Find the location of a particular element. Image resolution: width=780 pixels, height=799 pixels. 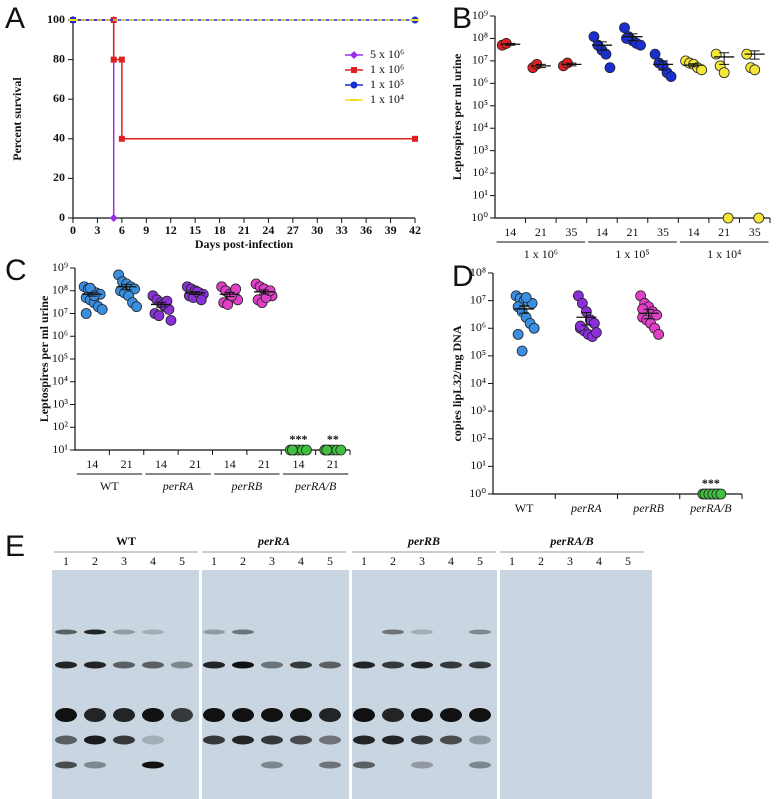

y-tick-label: 10⁶ is located at coordinates (480, 82).